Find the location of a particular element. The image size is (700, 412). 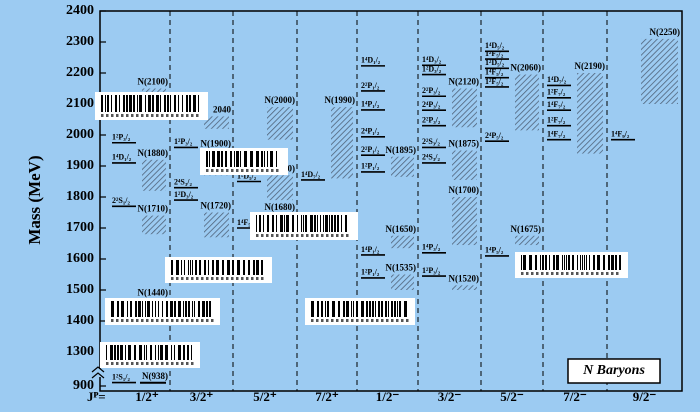

predicted-label: 1⁴F₇/₂ is located at coordinates (556, 133).